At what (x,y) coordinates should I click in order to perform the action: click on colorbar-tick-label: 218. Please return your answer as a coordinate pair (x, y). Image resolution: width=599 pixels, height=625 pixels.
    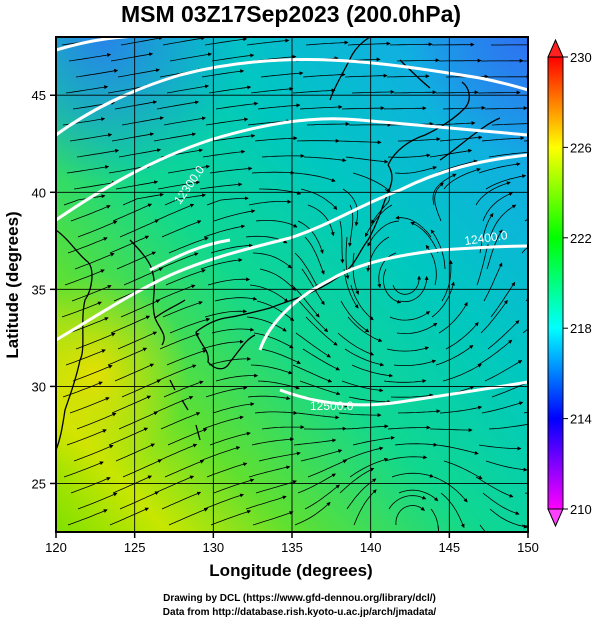
    Looking at the image, I should click on (581, 328).